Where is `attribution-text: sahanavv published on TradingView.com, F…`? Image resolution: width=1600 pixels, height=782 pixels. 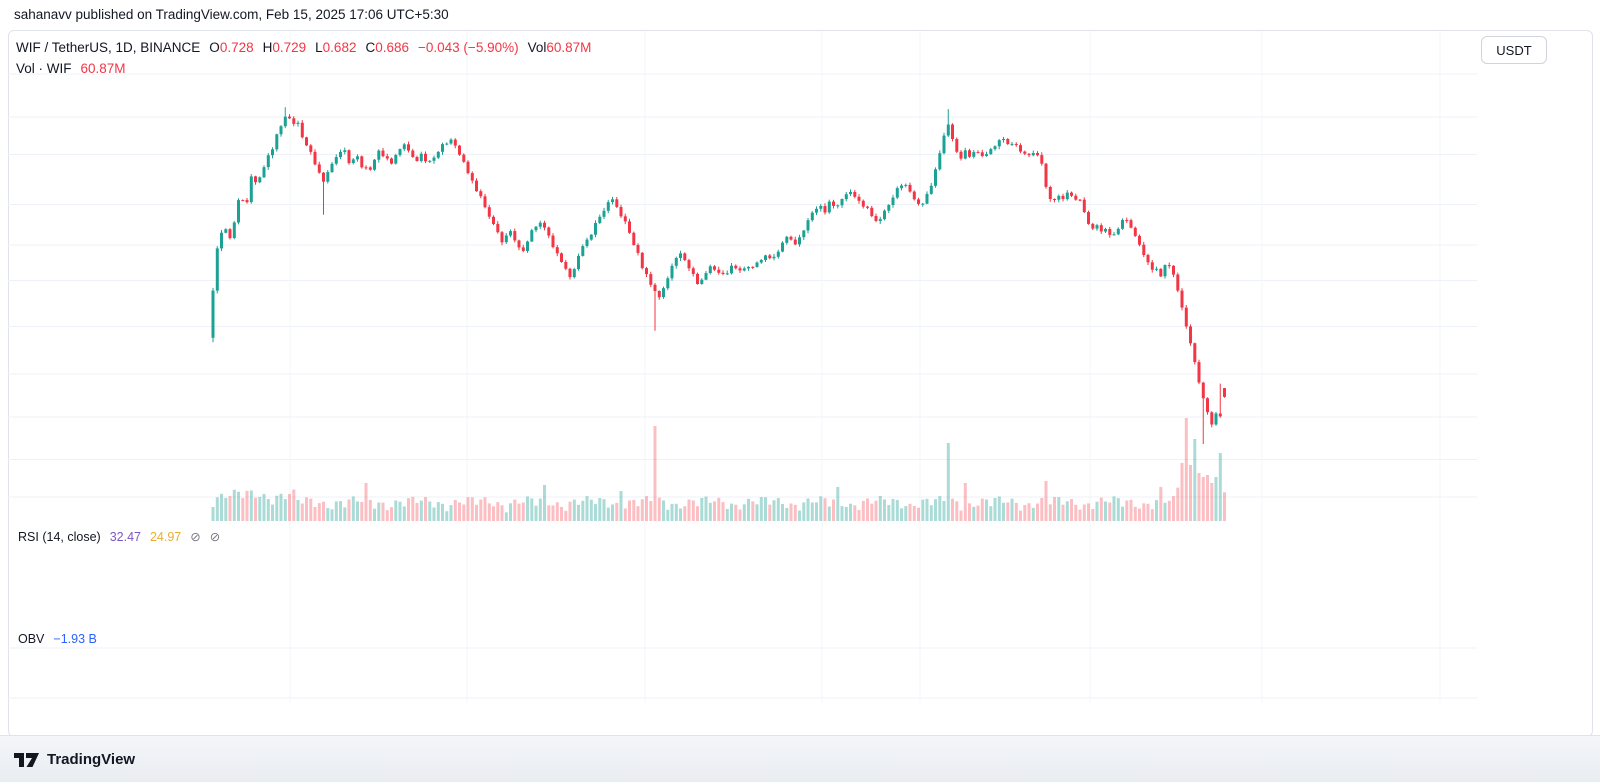 attribution-text: sahanavv published on TradingView.com, F… is located at coordinates (231, 14).